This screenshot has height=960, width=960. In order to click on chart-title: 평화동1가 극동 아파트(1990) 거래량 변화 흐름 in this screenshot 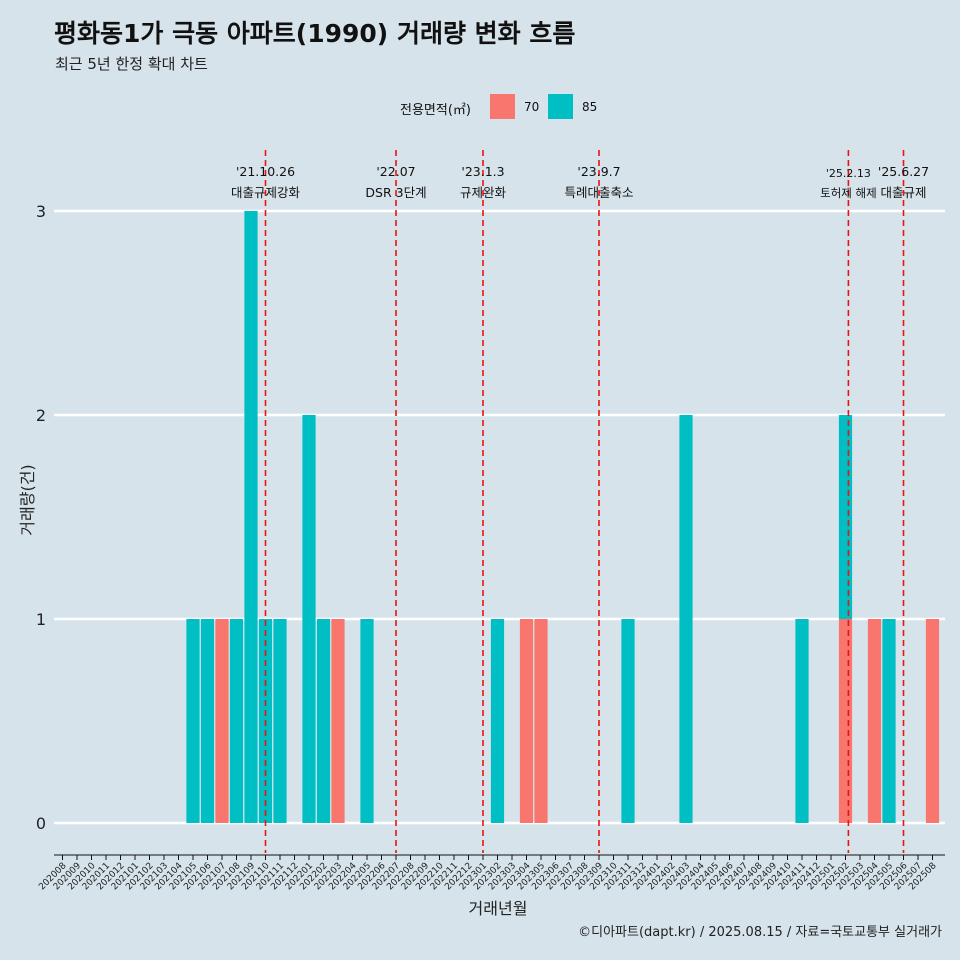, I will do `click(315, 33)`.